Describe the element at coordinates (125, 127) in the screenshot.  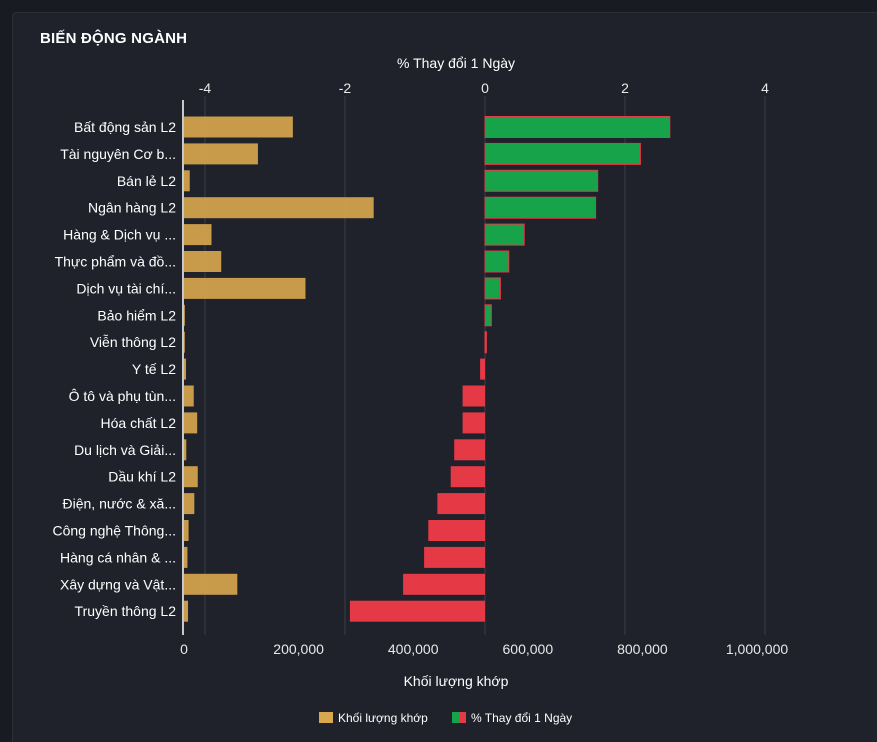
I see `category-label: Bất động sản L2` at that location.